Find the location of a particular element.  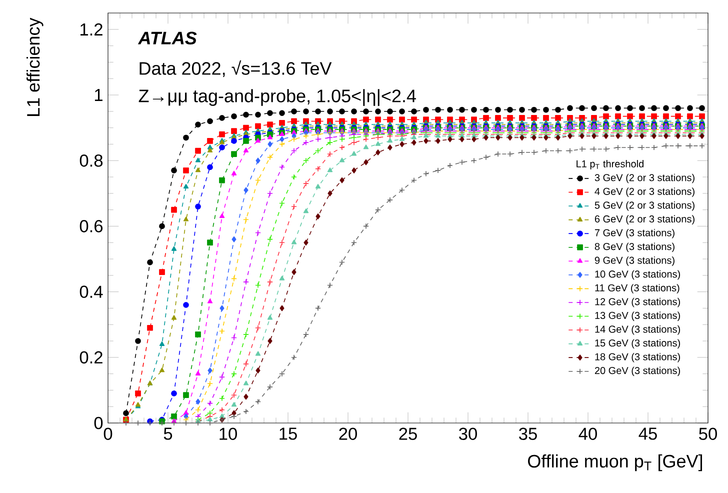

y-axis-title: L1 efficiency is located at coordinates (35, 67).